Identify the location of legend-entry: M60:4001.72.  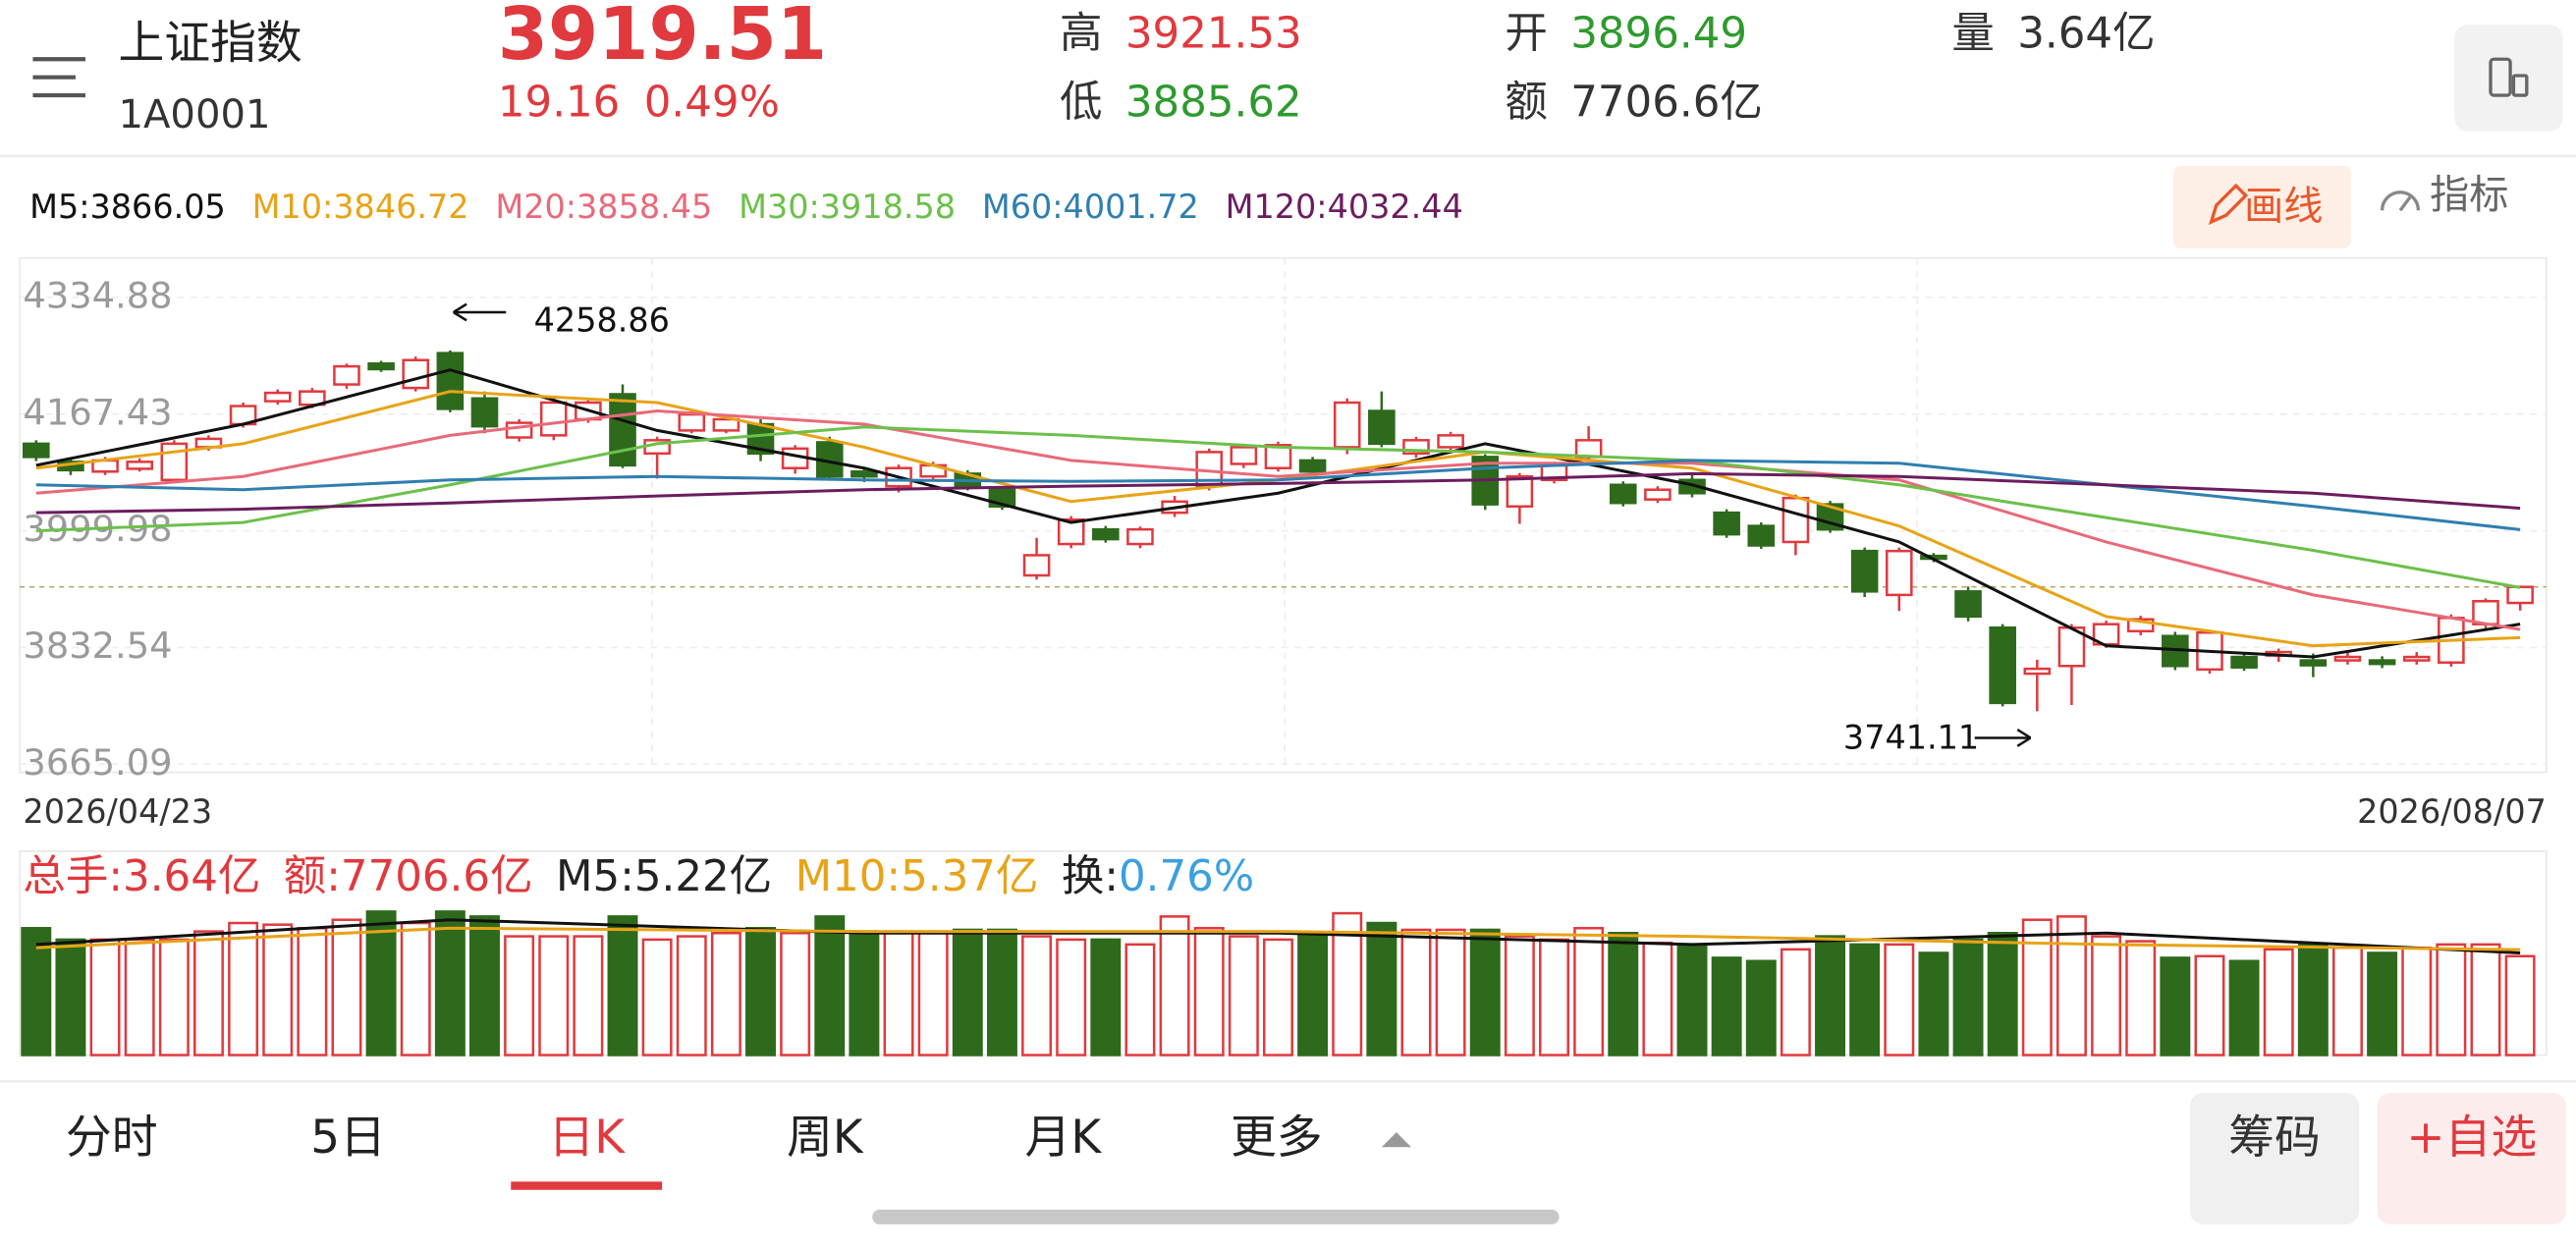
(1090, 207).